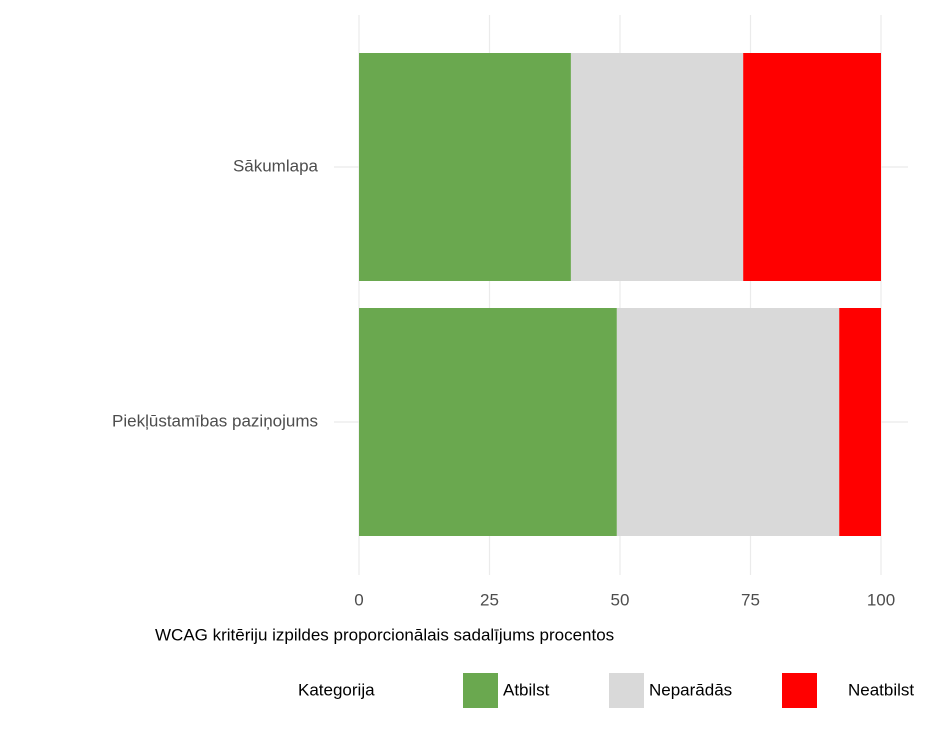 Image resolution: width=928 pixels, height=733 pixels. What do you see at coordinates (276, 165) in the screenshot?
I see `y-tick-label: Sākumlapa` at bounding box center [276, 165].